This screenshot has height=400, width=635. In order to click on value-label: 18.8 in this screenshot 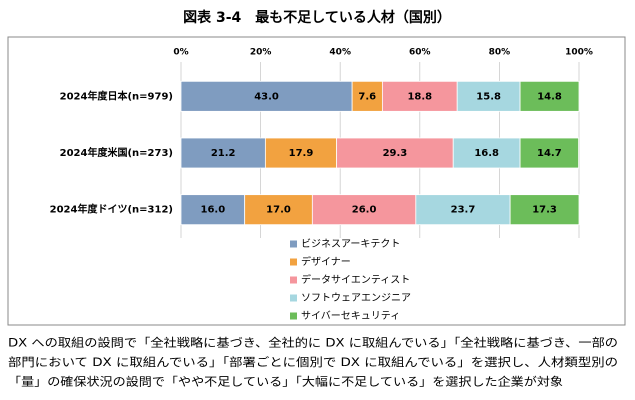, I will do `click(419, 96)`.